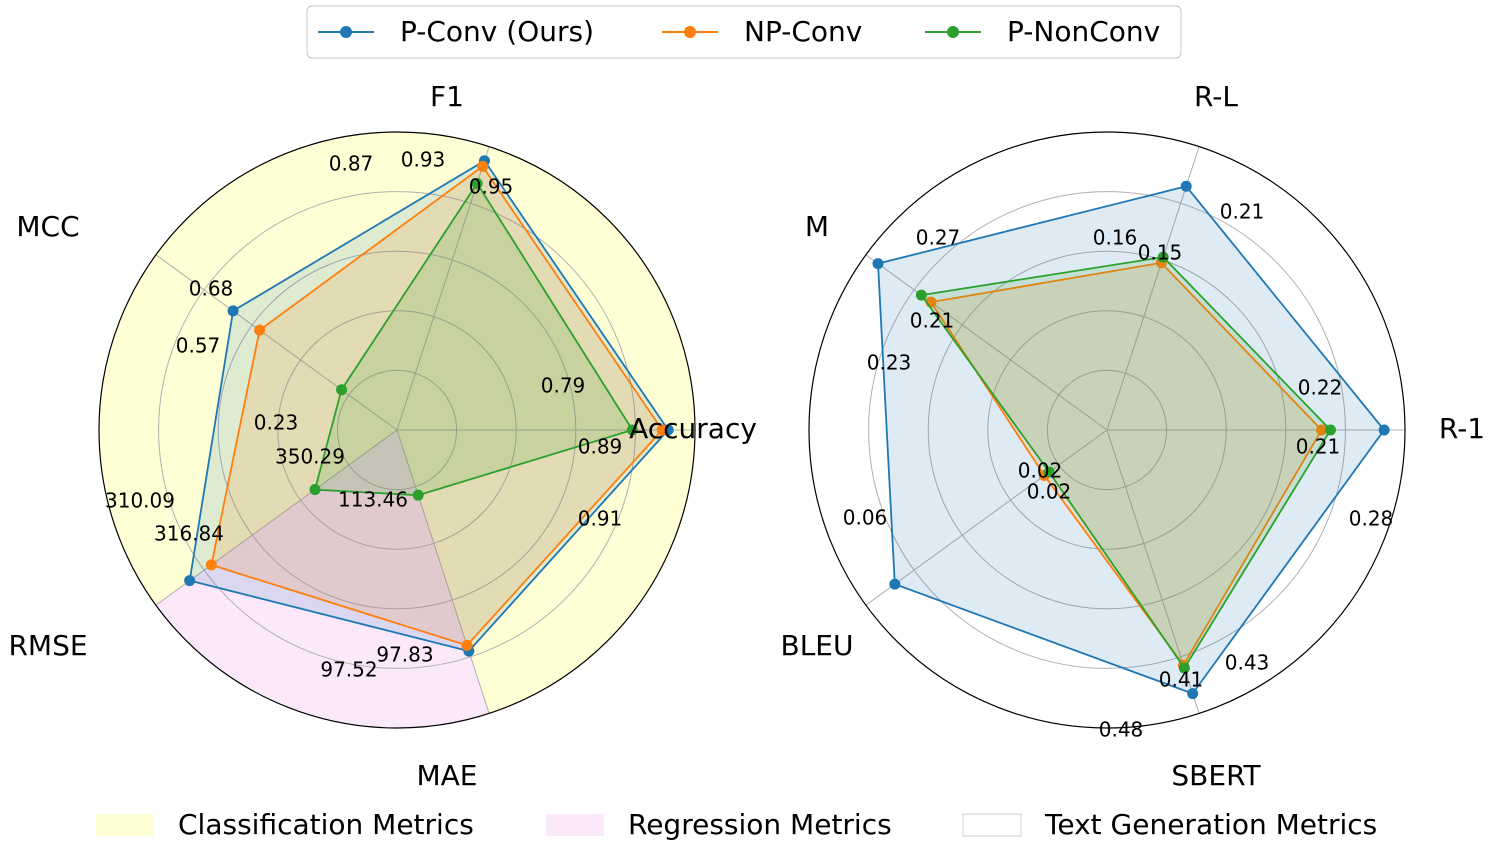 The image size is (1494, 861). What do you see at coordinates (1210, 824) in the screenshot?
I see `legend-label-text-generation-metrics: Text Generation Metrics` at bounding box center [1210, 824].